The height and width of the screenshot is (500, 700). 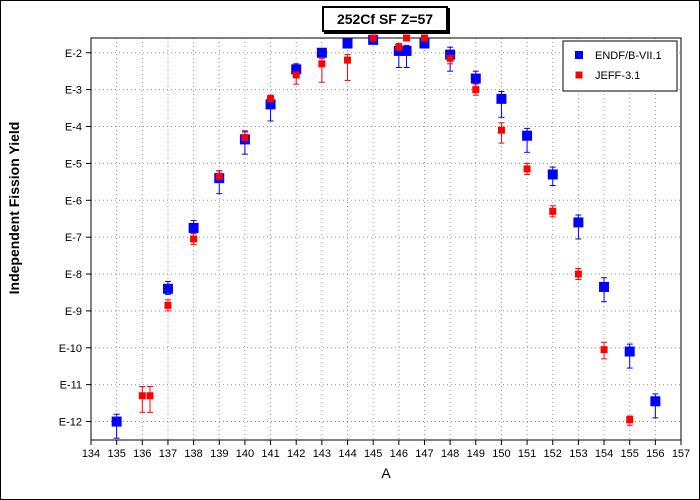 I want to click on x-tick-label: 138, so click(x=193, y=454).